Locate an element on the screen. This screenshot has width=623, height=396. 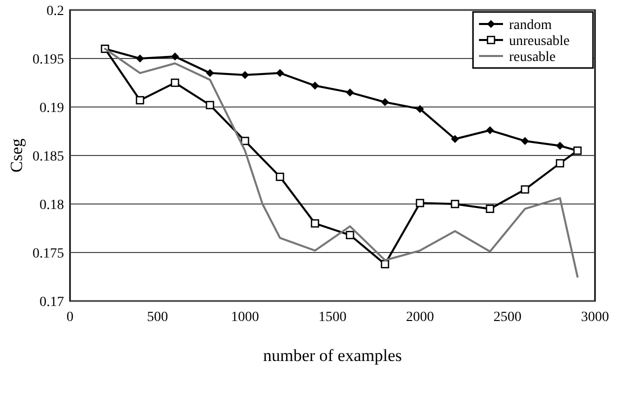
y-tick-label: 0.19 is located at coordinates (52, 108).